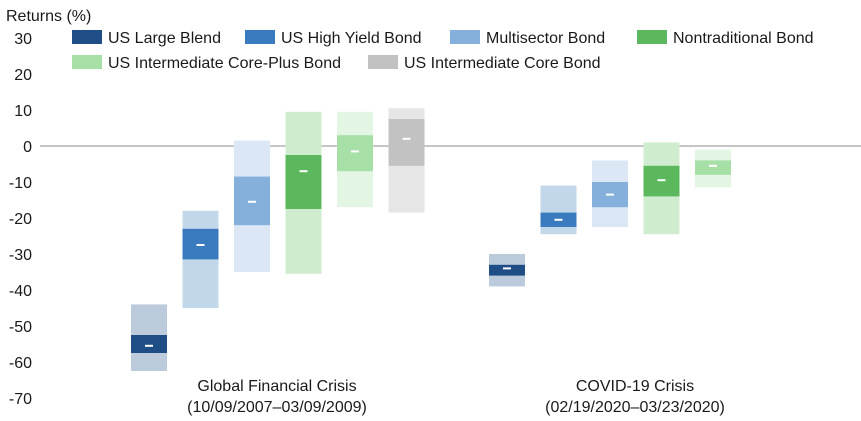 The width and height of the screenshot is (861, 421). Describe the element at coordinates (20, 291) in the screenshot. I see `y-tick-label: -40` at that location.